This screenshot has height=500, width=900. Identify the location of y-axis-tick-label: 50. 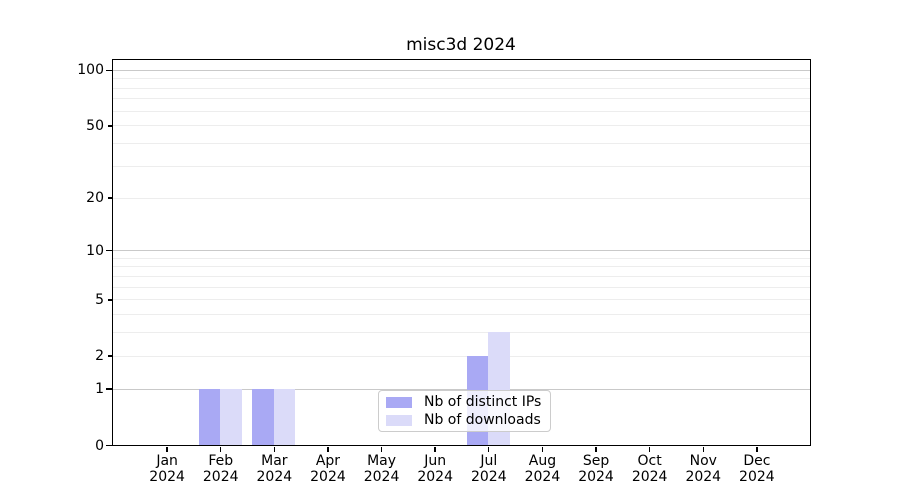
(95, 125).